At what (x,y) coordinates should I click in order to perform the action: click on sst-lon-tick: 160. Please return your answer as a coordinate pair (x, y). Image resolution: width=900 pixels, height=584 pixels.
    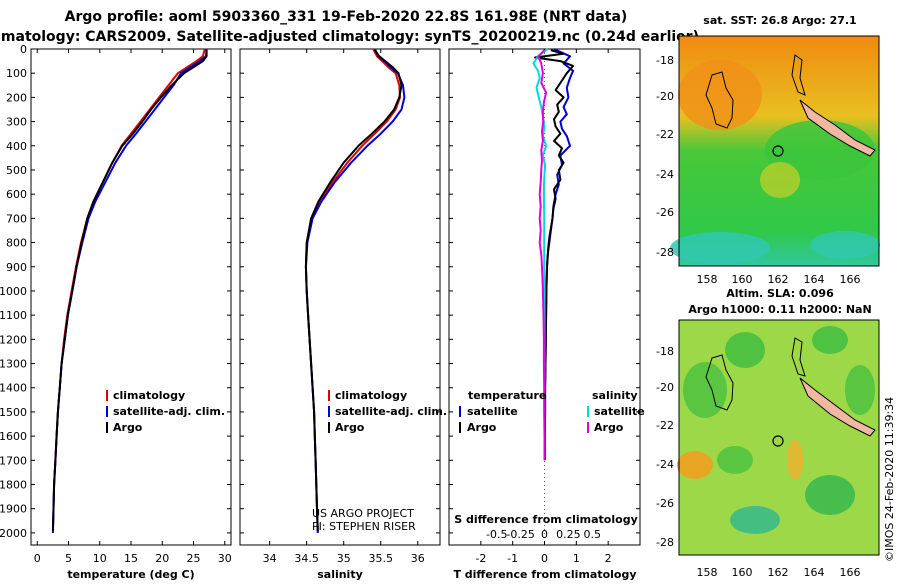
    Looking at the image, I should click on (742, 279).